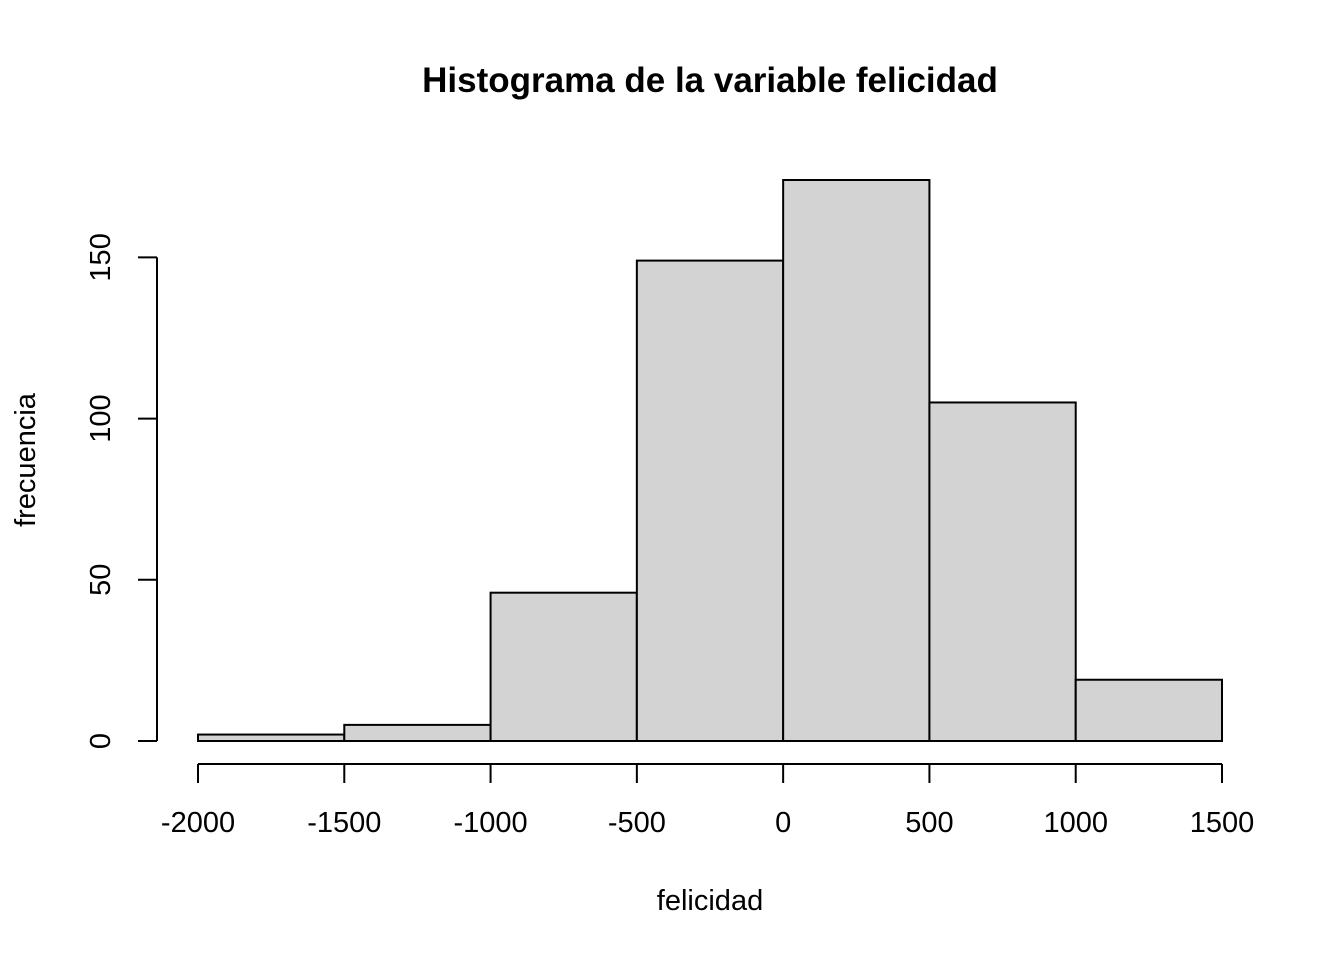  I want to click on y-axis: 0 50 100 150, so click(121, 491).